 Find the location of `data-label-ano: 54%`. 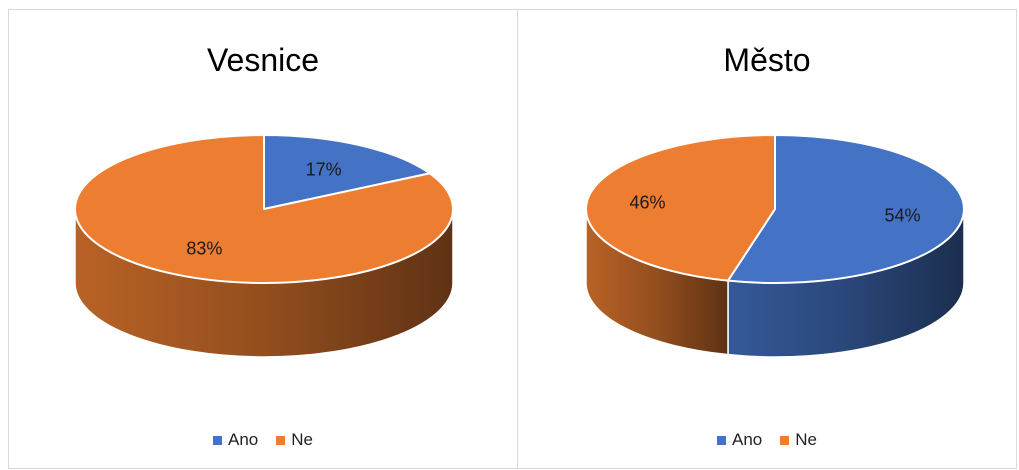

data-label-ano: 54% is located at coordinates (902, 215).